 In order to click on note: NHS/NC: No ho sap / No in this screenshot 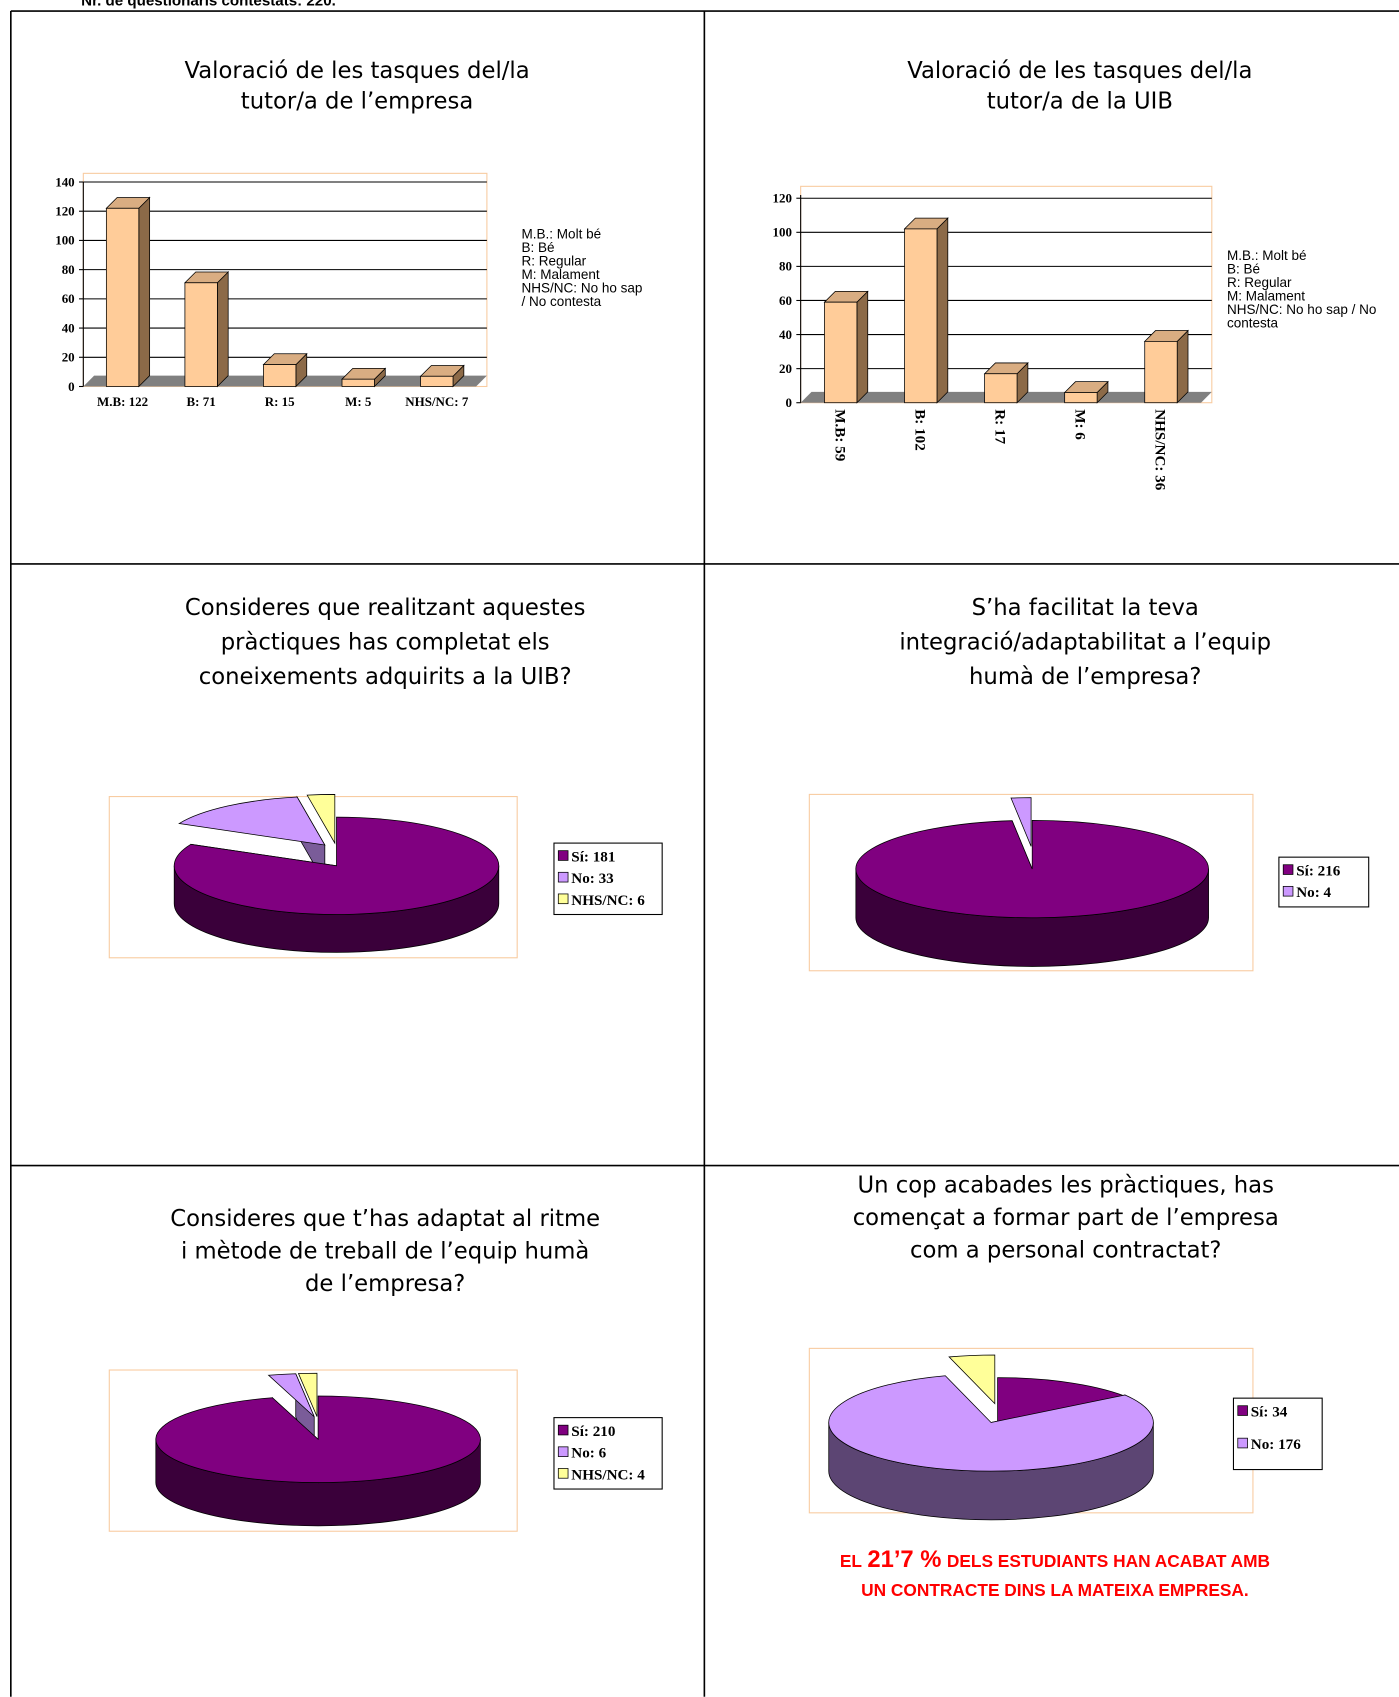, I will do `click(1301, 309)`.